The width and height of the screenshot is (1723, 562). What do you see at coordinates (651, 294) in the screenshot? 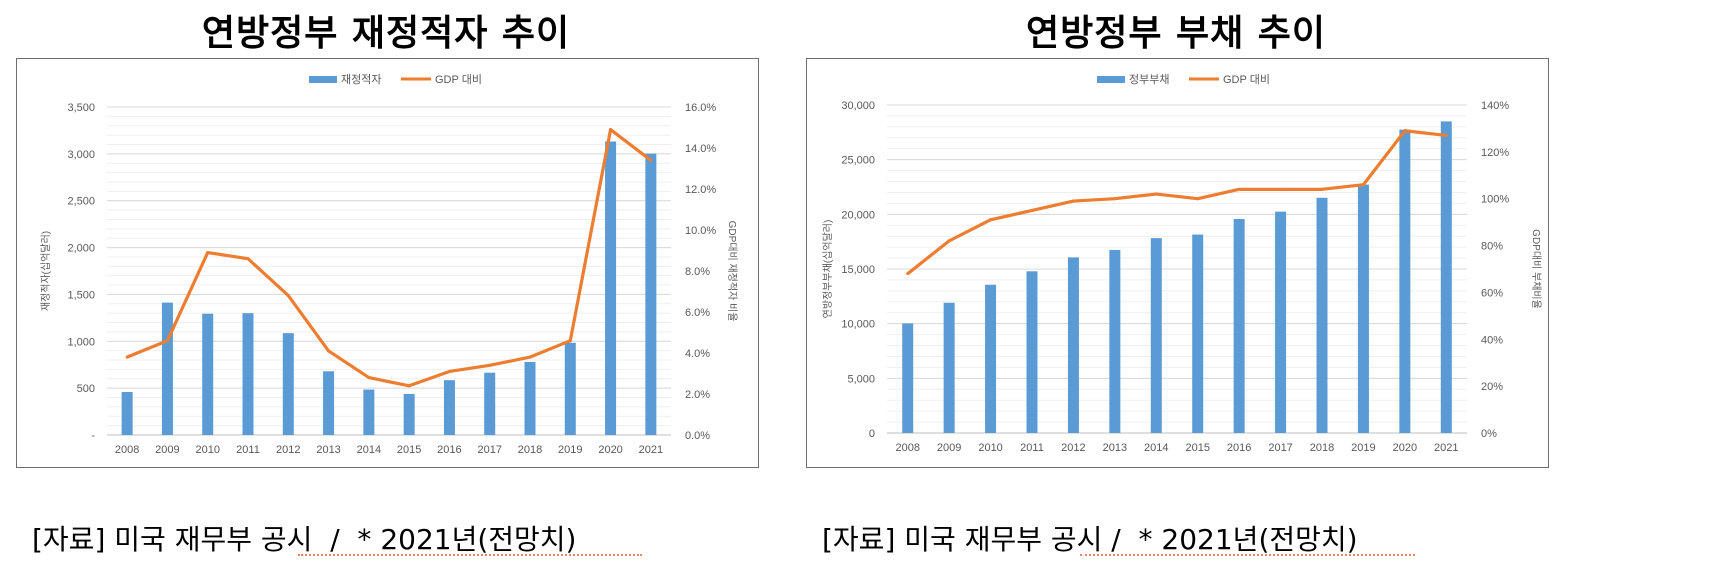
I see `bar-2021` at bounding box center [651, 294].